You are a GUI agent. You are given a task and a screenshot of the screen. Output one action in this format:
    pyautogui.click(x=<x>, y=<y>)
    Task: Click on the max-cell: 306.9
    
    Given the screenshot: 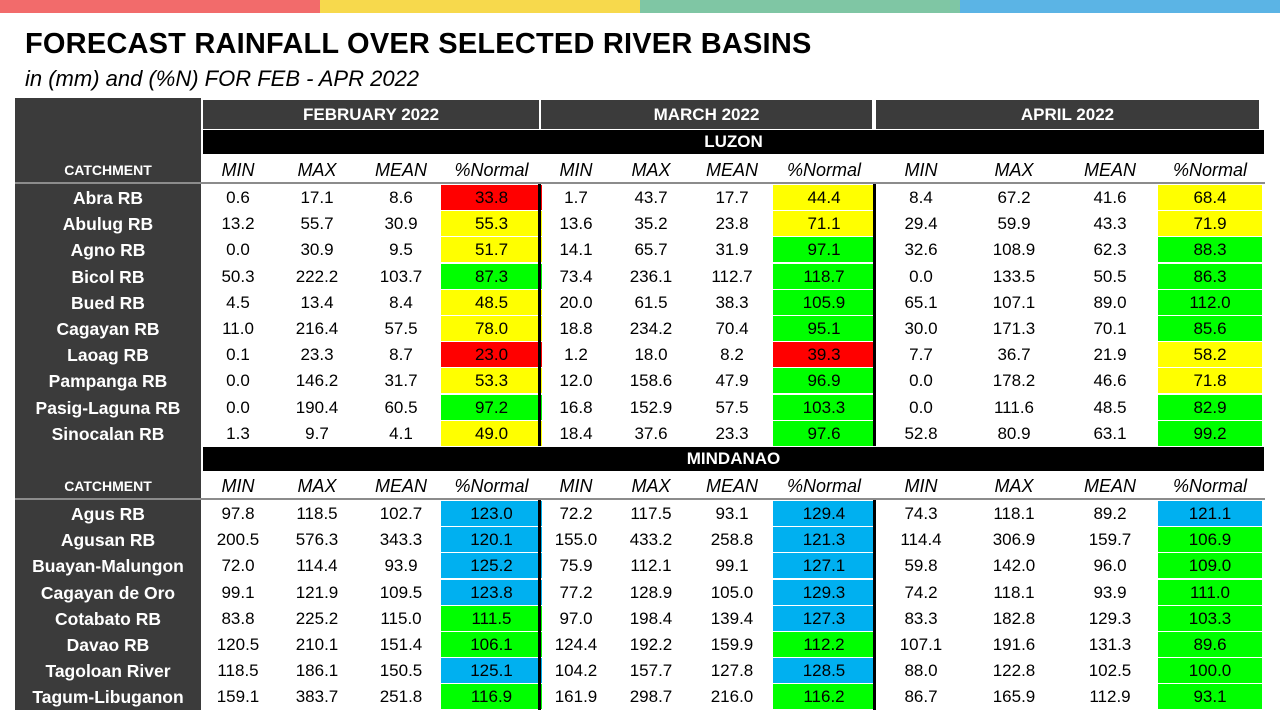 What is the action you would take?
    pyautogui.click(x=1014, y=540)
    